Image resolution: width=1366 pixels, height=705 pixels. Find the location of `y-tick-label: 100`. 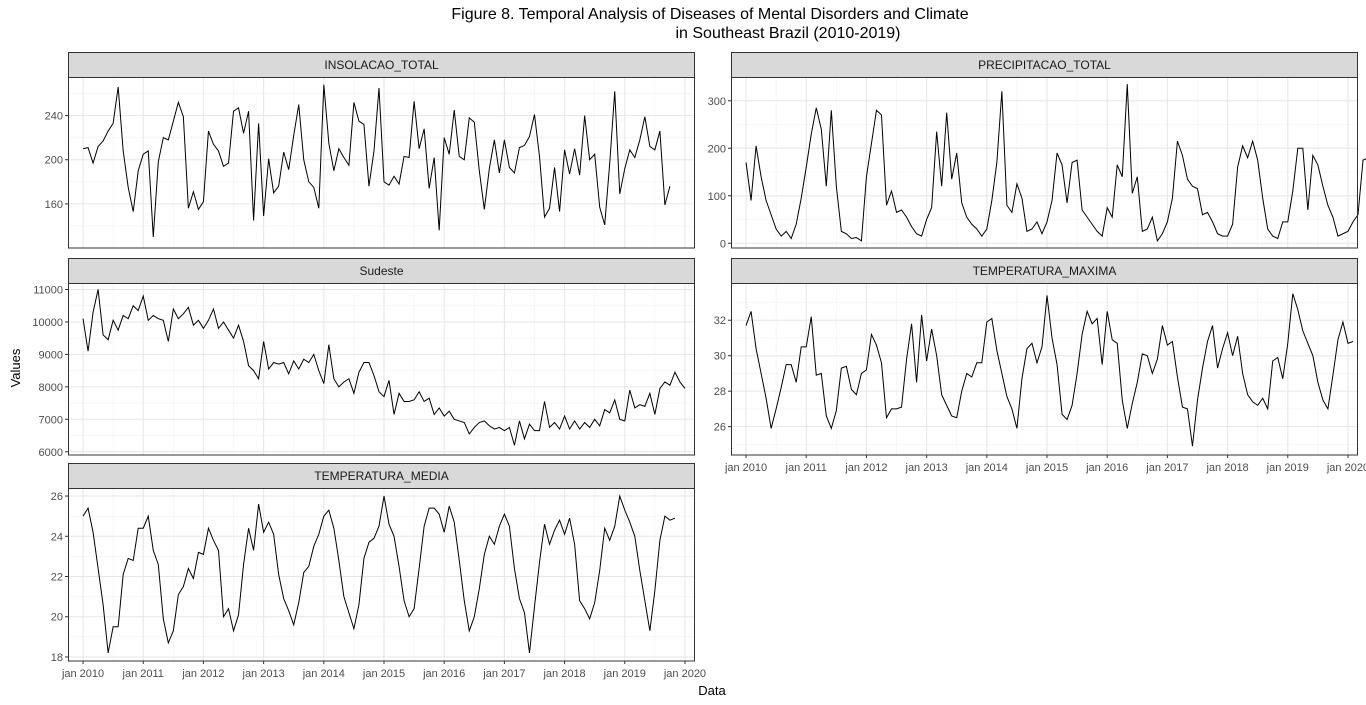

y-tick-label: 100 is located at coordinates (717, 197).